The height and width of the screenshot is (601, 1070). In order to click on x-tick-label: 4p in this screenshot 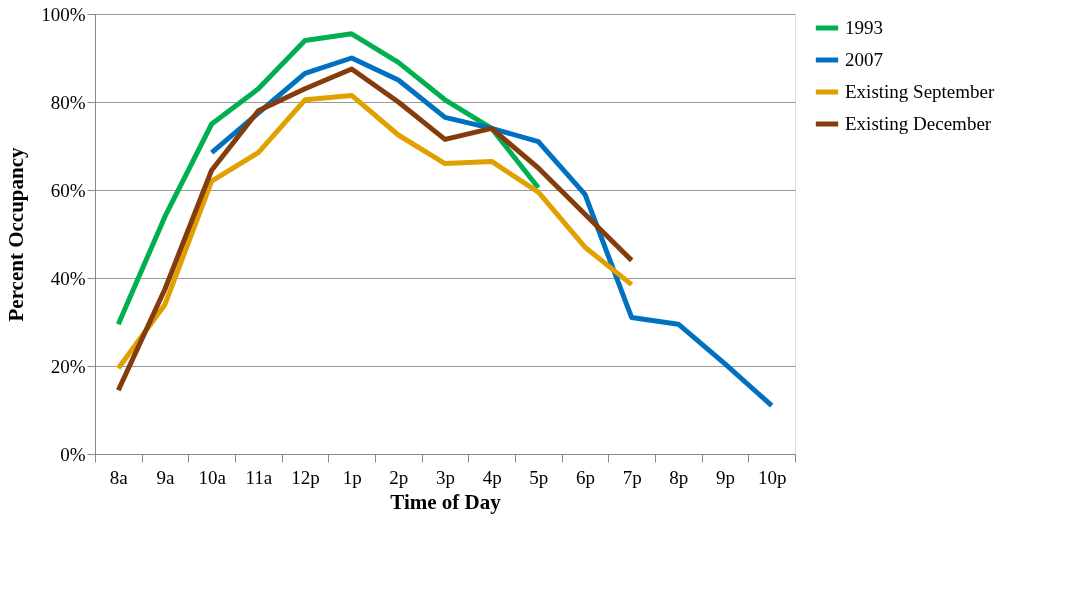, I will do `click(492, 477)`.